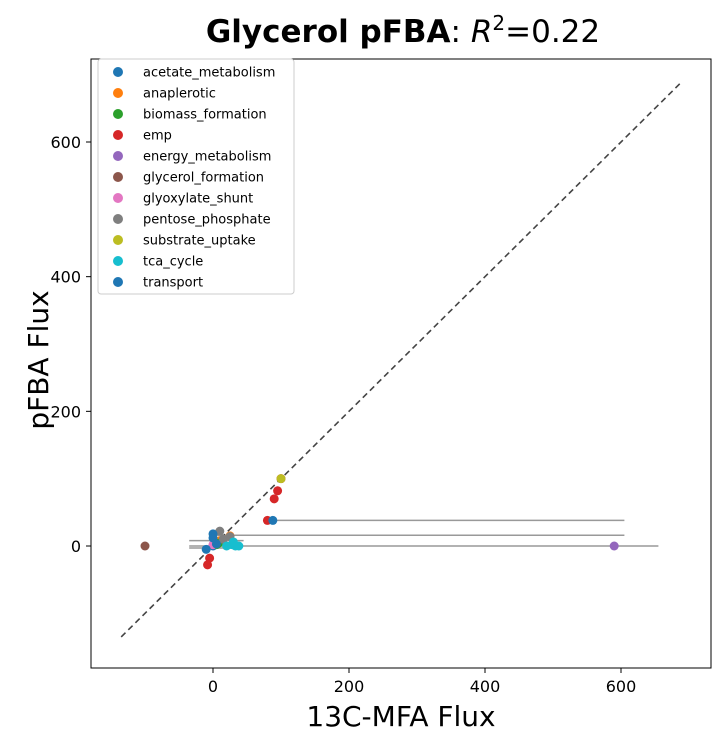  Describe the element at coordinates (207, 157) in the screenshot. I see `legend-label-energy_metabolism: energy_metabolism` at that location.